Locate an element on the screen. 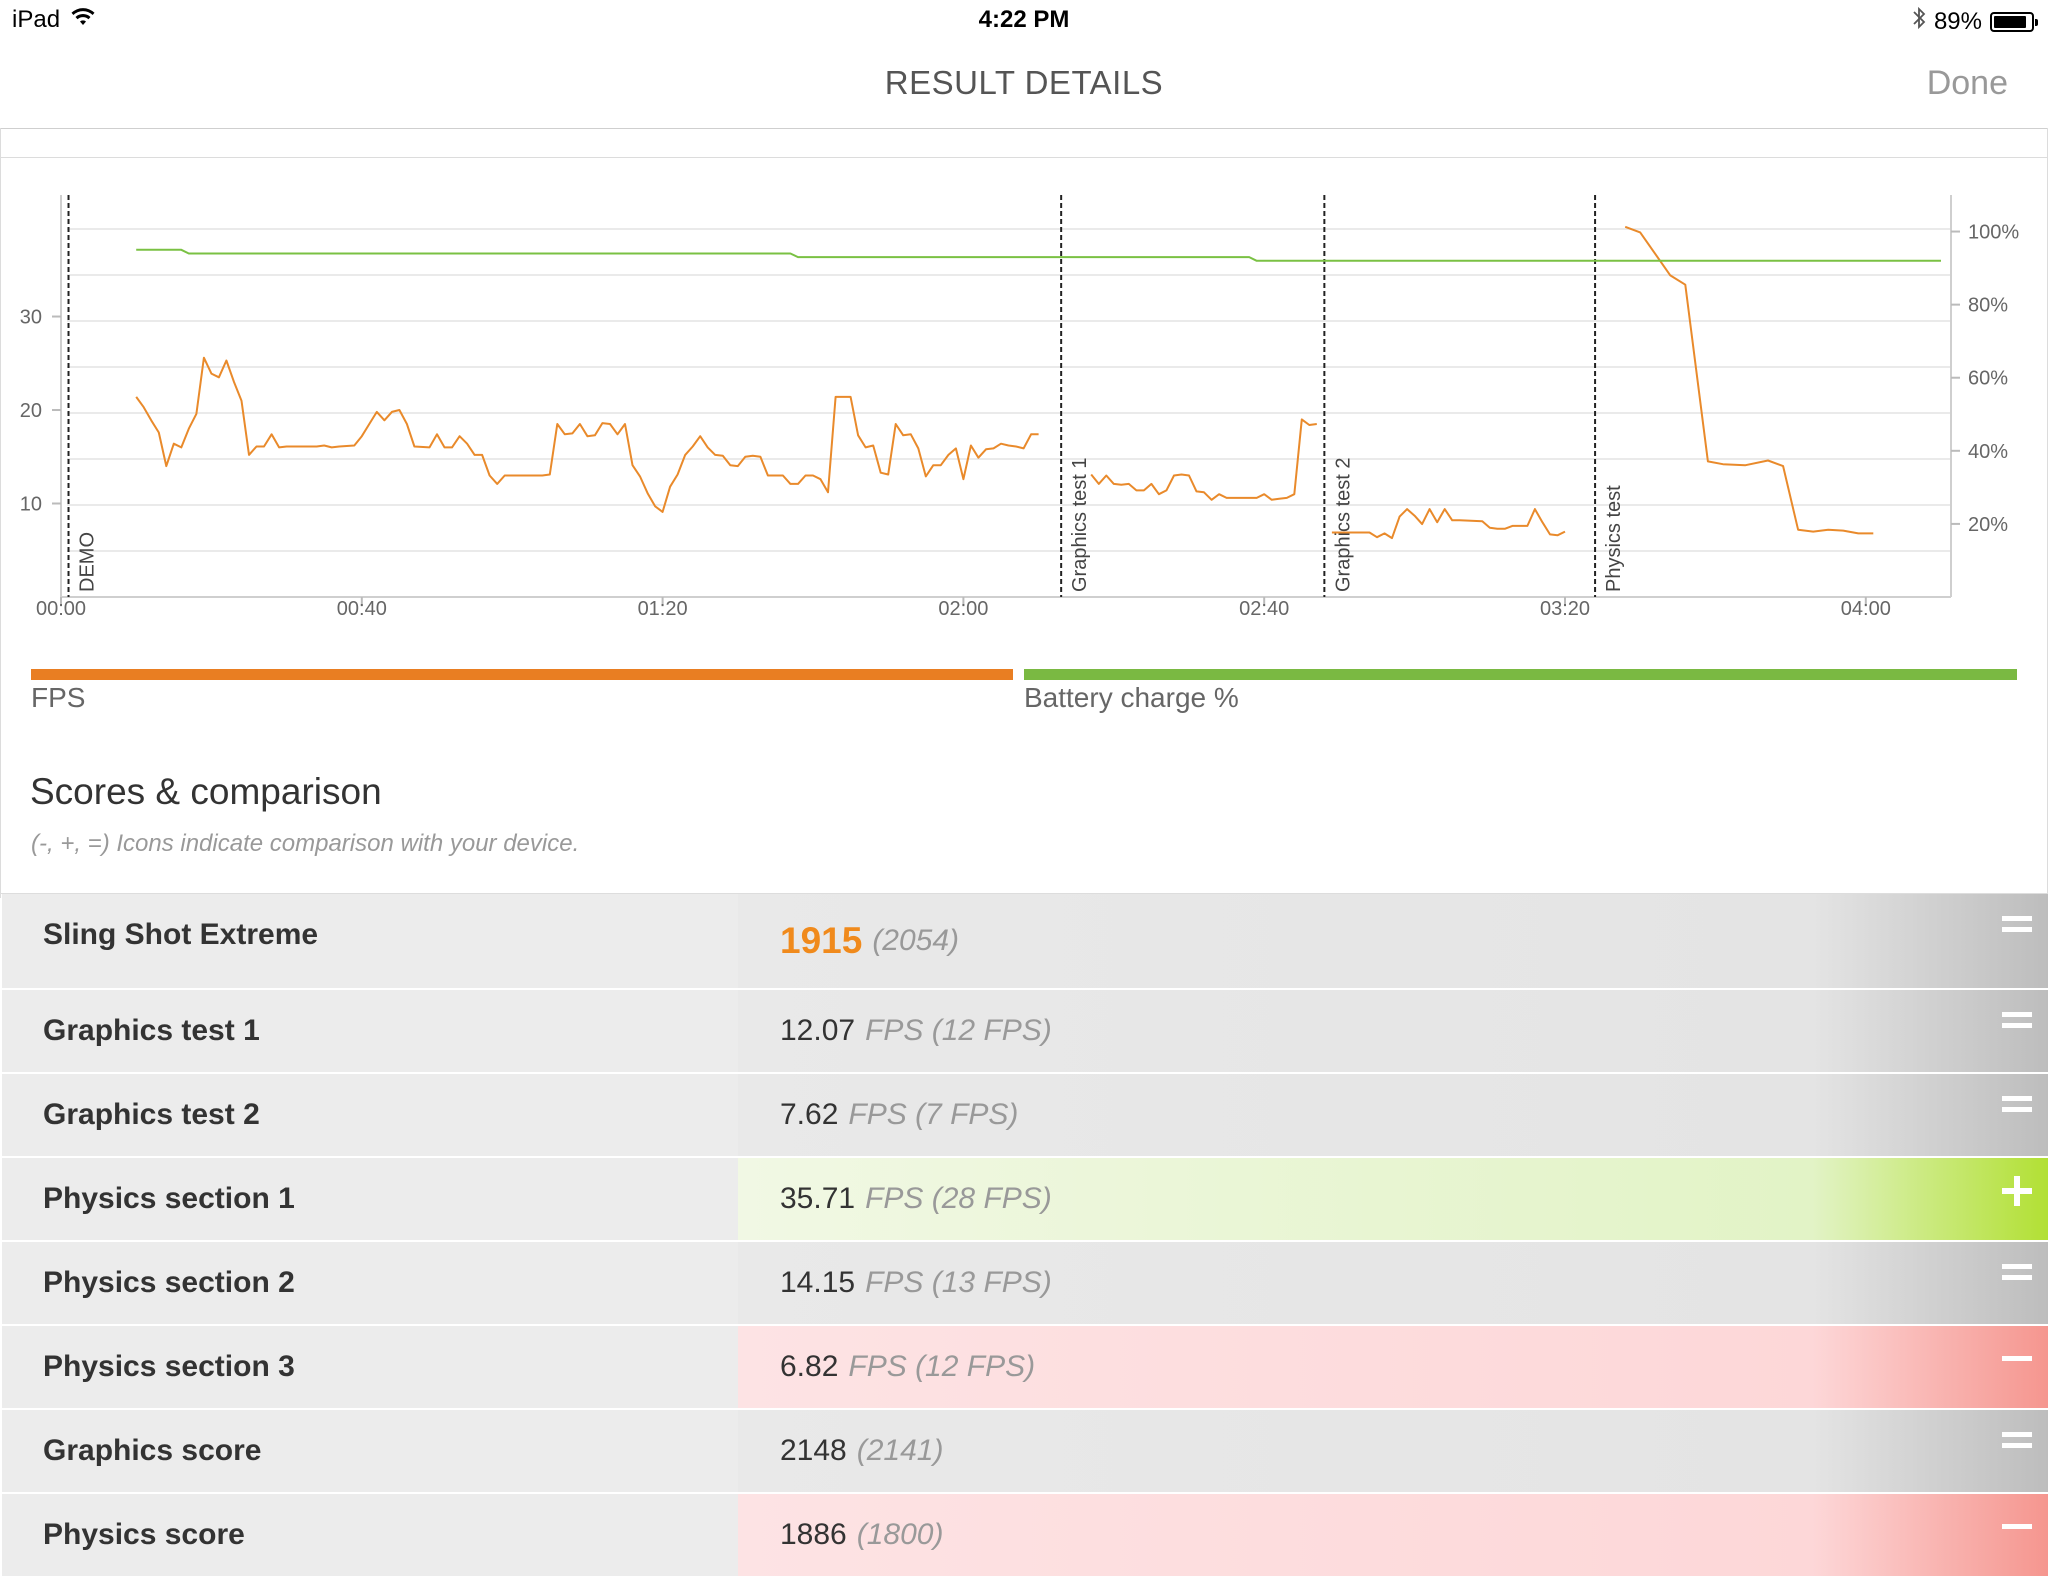 The height and width of the screenshot is (1576, 2048). score-row: Physics section 2 14.15 FPS (13 FPS) is located at coordinates (1025, 1283).